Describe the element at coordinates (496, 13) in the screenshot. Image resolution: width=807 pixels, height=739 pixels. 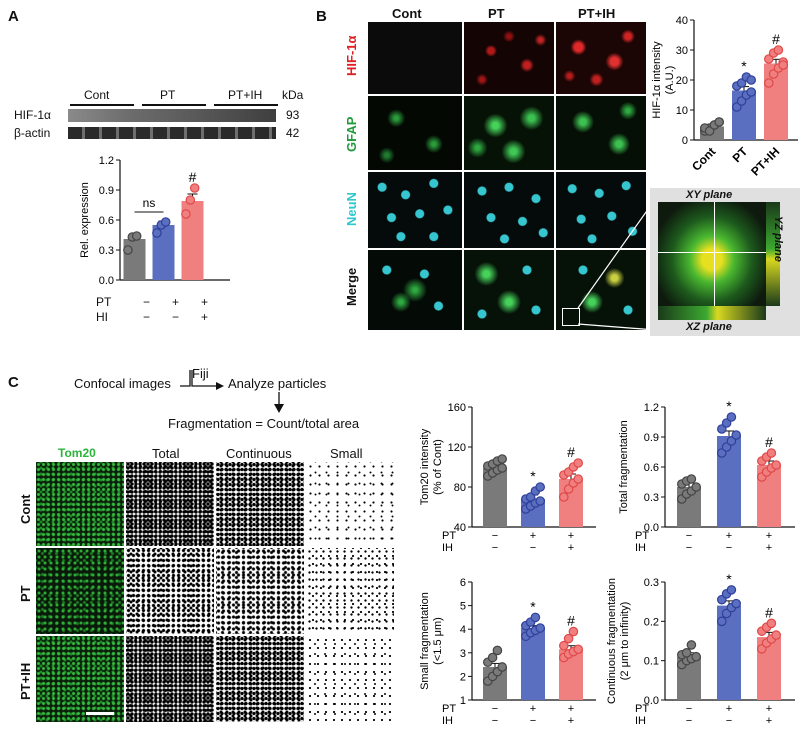
I see `micro-col-pt: PT` at that location.